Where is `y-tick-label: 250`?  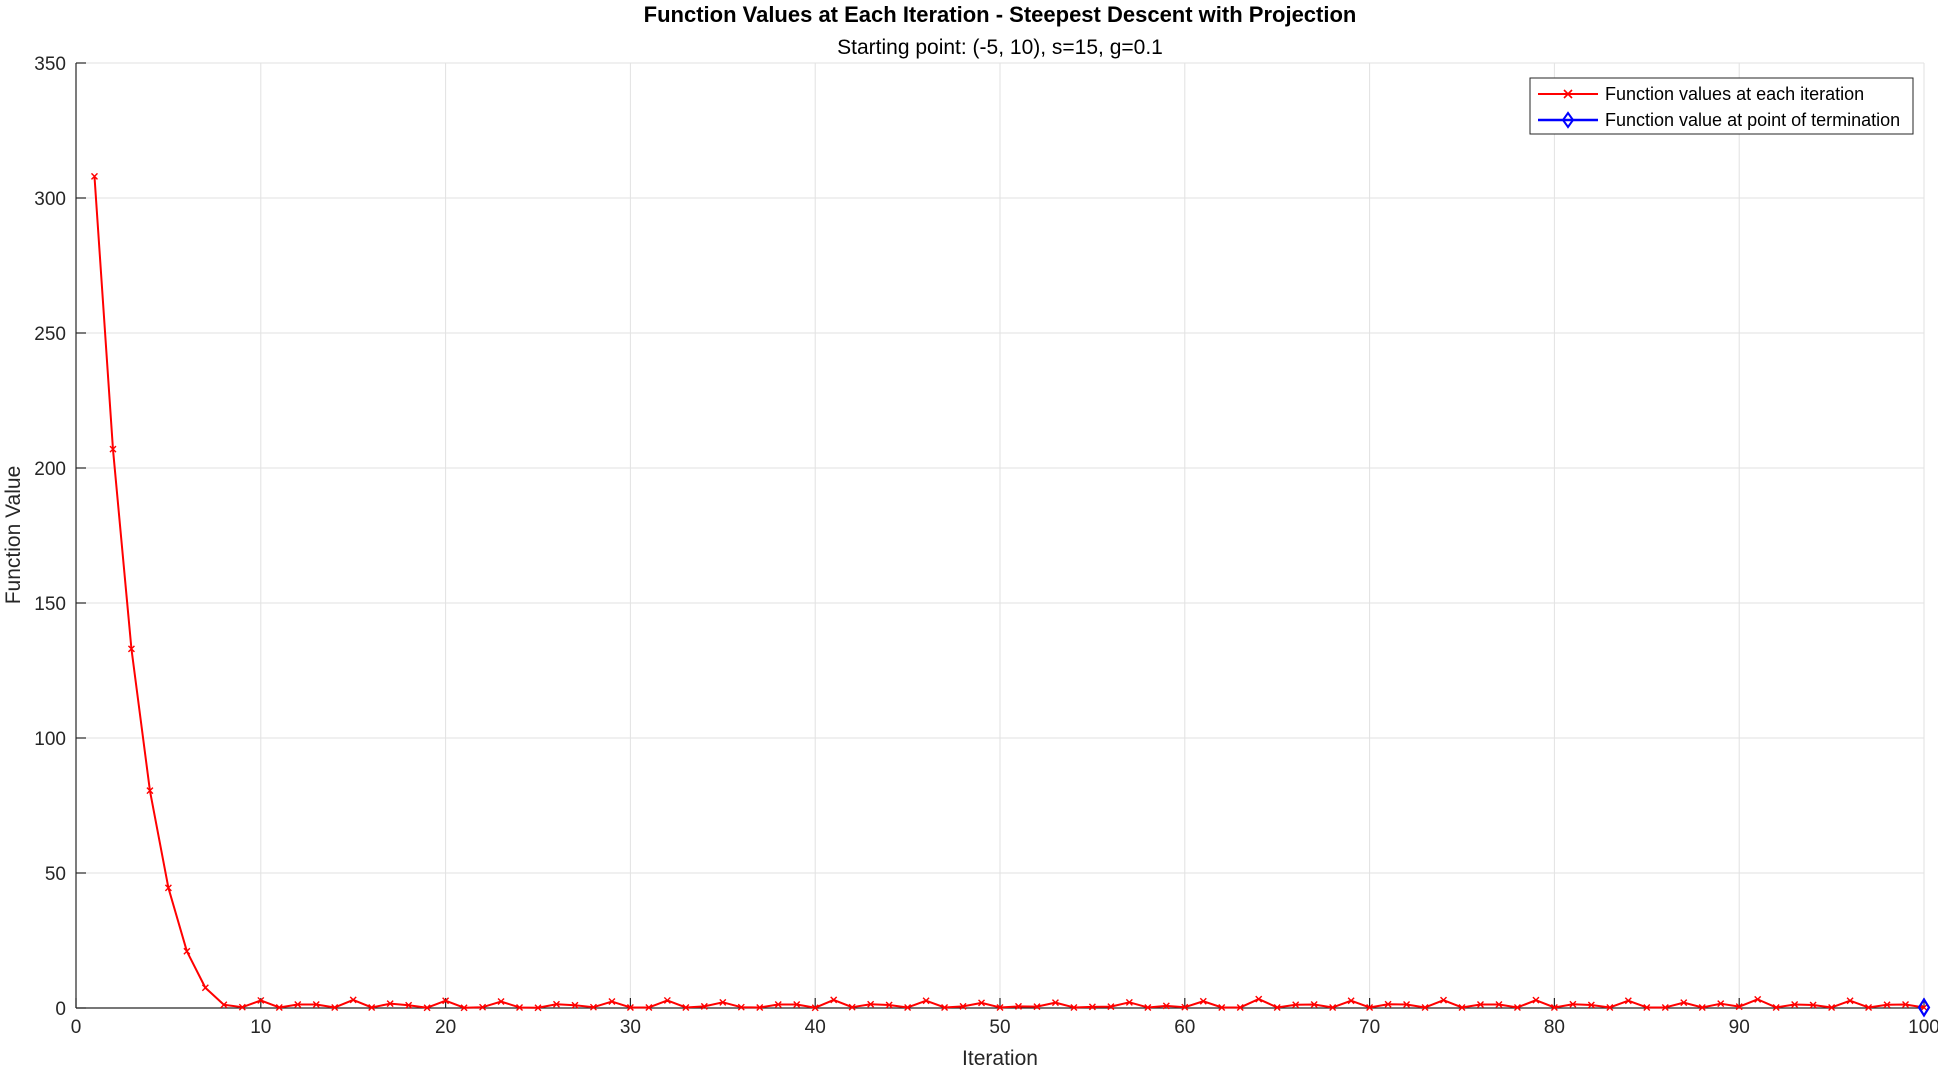 y-tick-label: 250 is located at coordinates (50, 334).